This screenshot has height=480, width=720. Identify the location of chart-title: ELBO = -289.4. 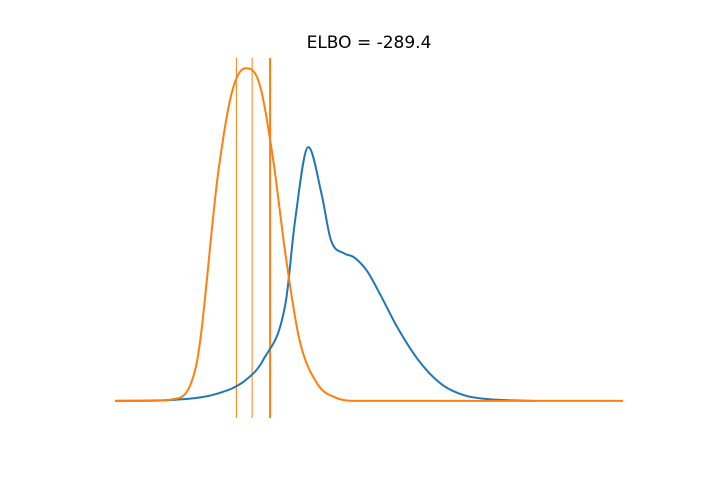
(369, 43).